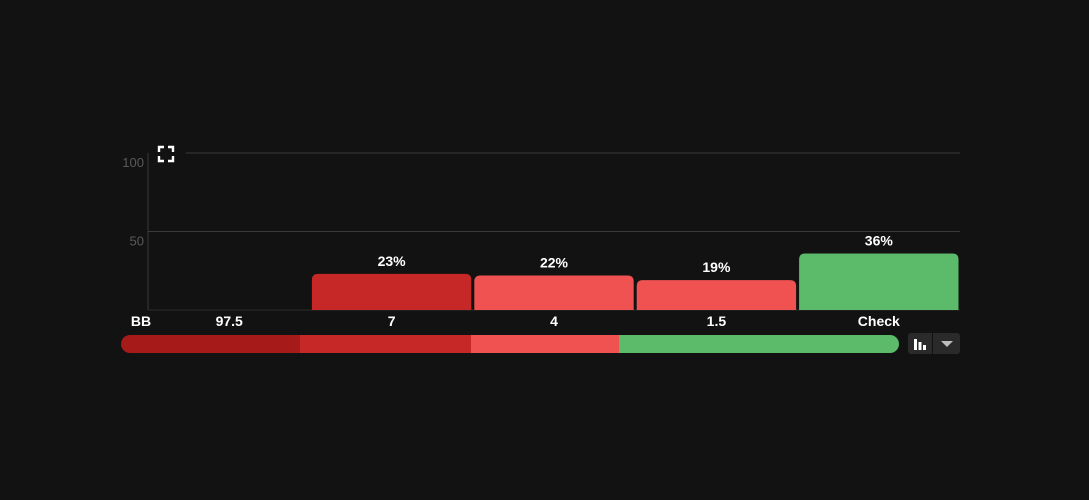  Describe the element at coordinates (554, 321) in the screenshot. I see `x-tick-label: 4` at that location.